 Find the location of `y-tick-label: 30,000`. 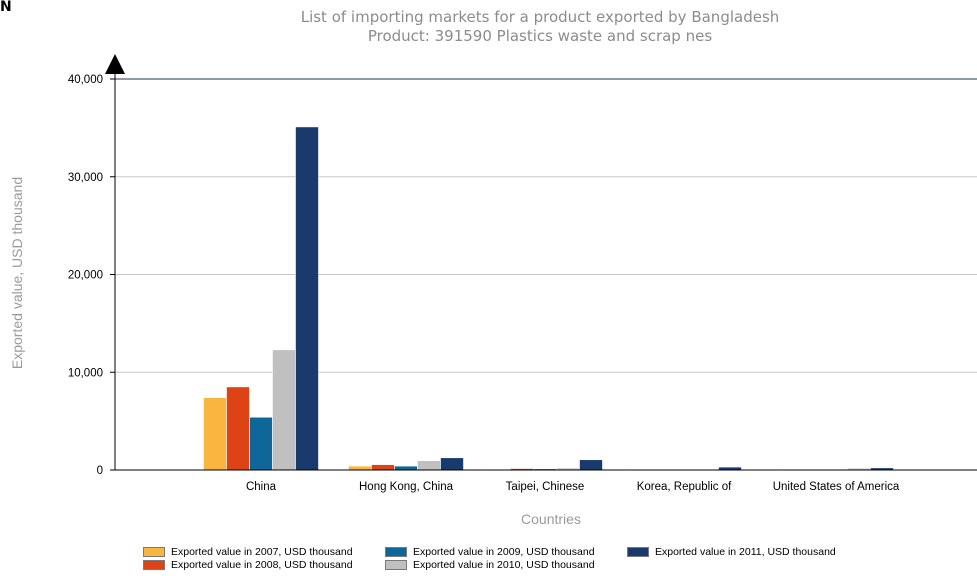

y-tick-label: 30,000 is located at coordinates (85, 178).